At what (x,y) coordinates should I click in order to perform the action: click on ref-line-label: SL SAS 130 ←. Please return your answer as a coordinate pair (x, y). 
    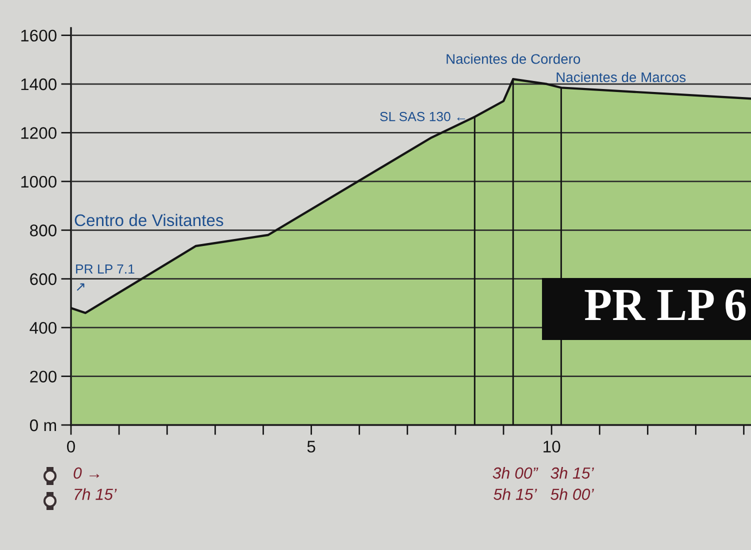
    Looking at the image, I should click on (423, 117).